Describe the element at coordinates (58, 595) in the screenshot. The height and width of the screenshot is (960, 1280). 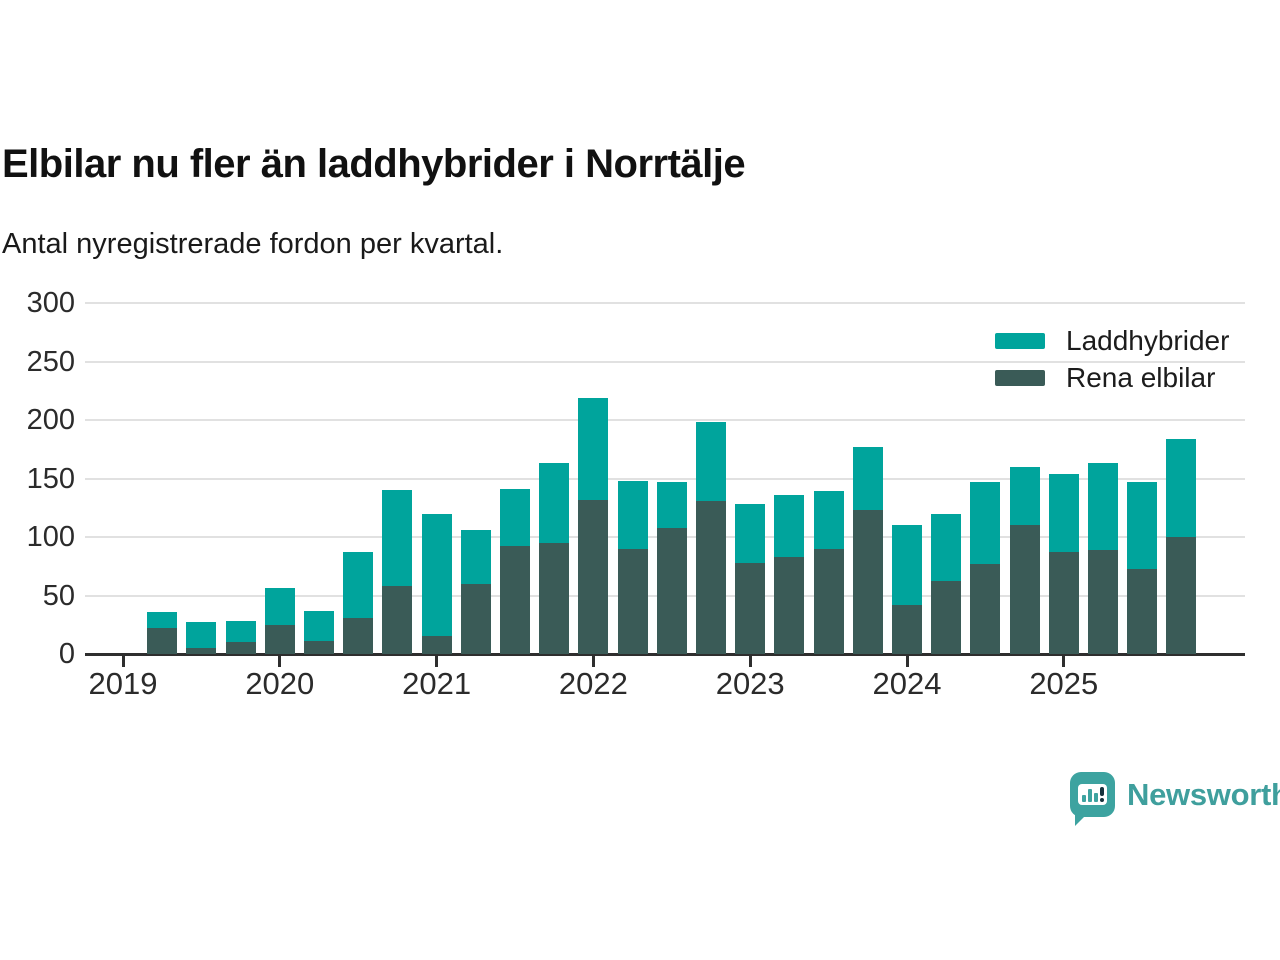
I see `y-axis-label-50: 50` at that location.